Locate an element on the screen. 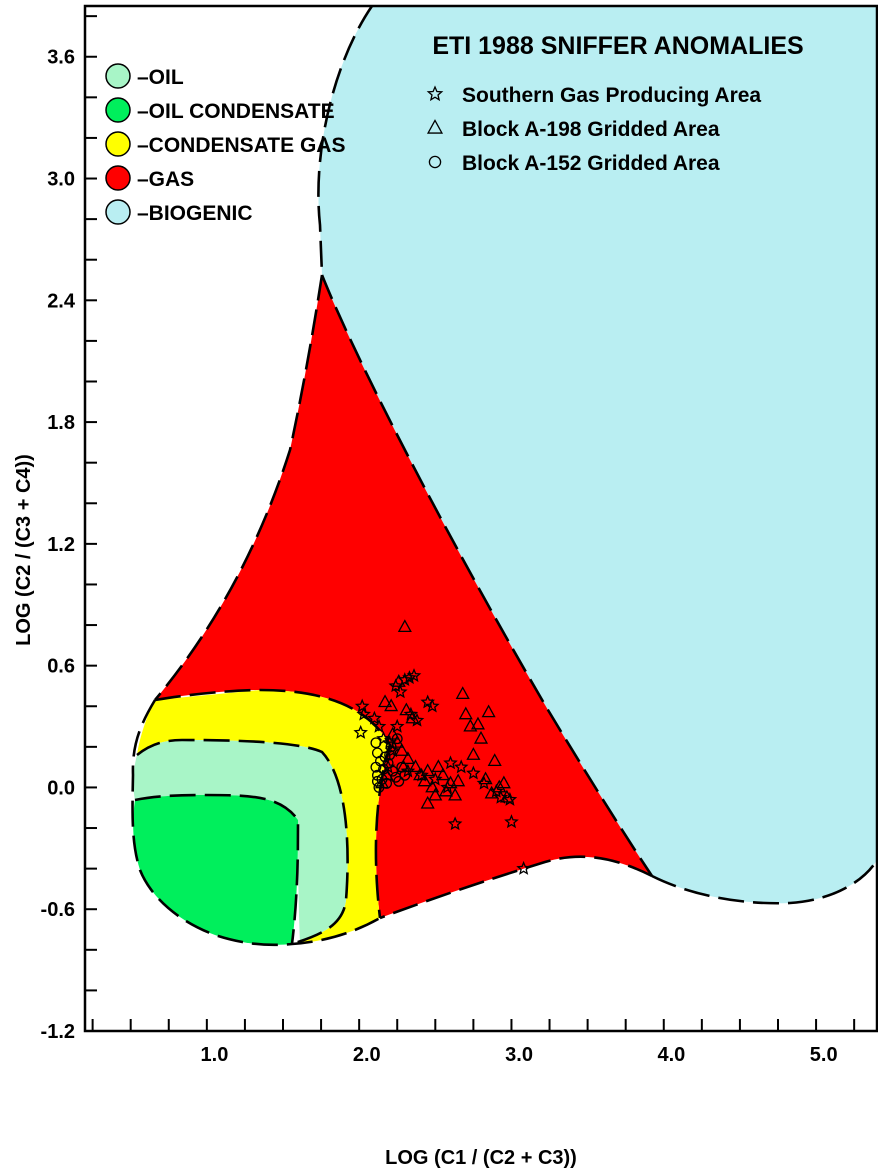 The width and height of the screenshot is (878, 1176). zone-condensate-gas is located at coordinates (263, 817).